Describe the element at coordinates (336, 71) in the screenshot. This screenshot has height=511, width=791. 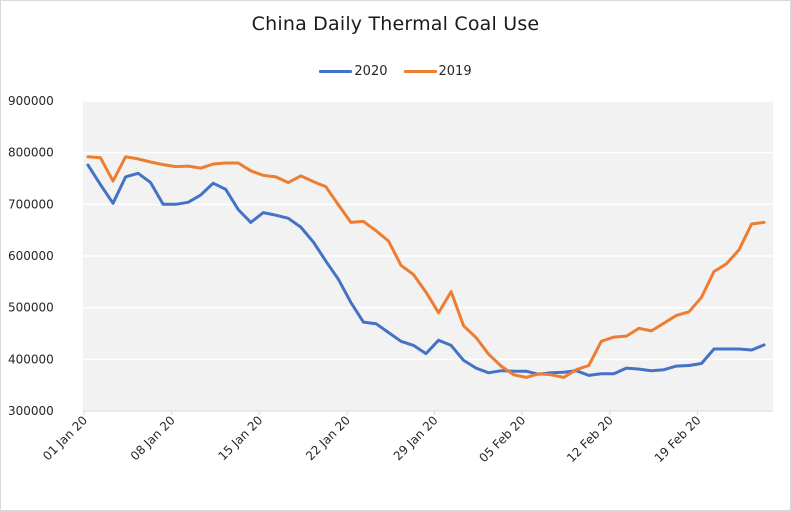
I see `legend-swatch-2020` at that location.